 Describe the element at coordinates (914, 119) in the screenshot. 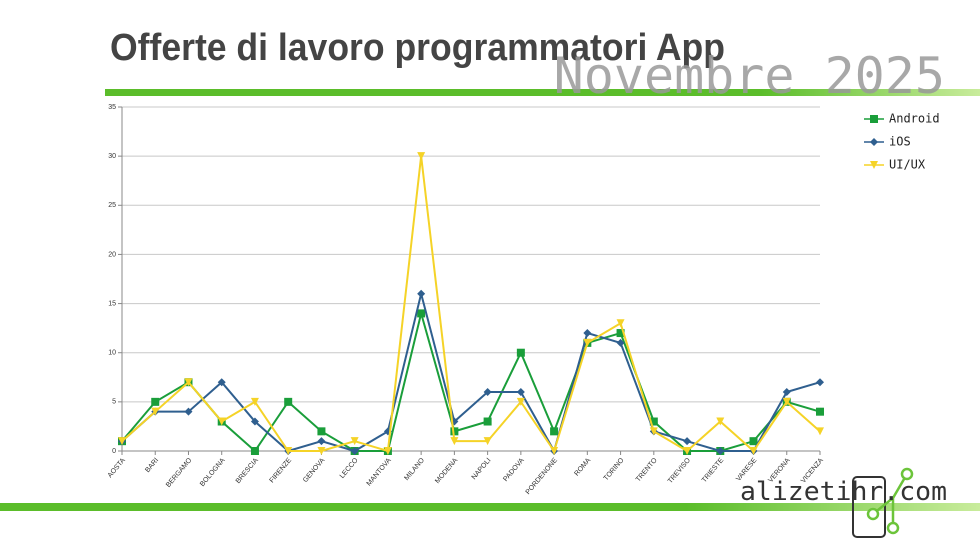

I see `legend-label: Android` at that location.